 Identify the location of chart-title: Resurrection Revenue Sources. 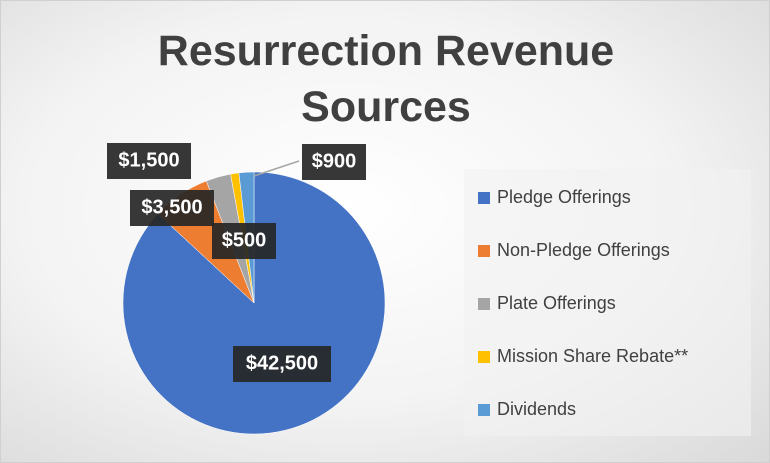
(386, 79).